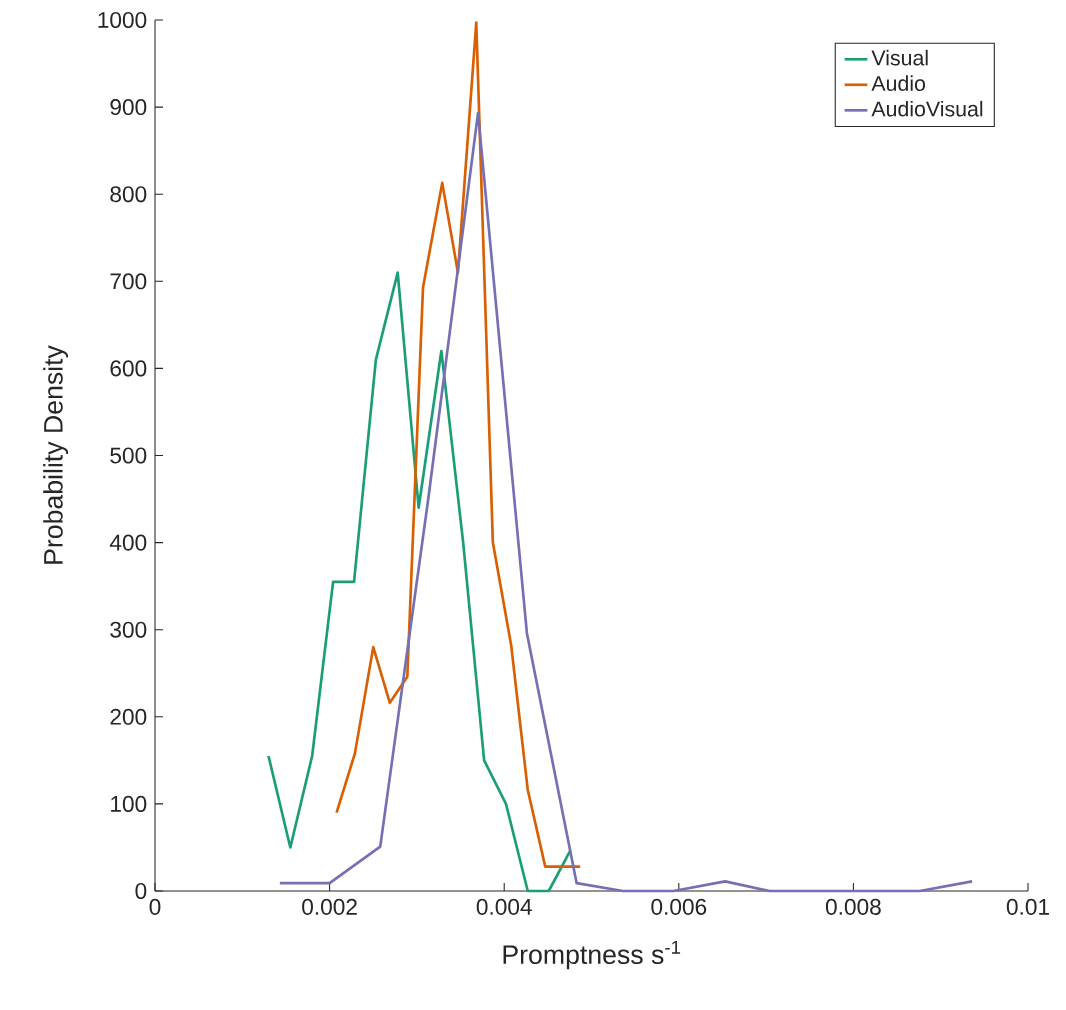  Describe the element at coordinates (128, 629) in the screenshot. I see `y-tick-label: 300` at that location.